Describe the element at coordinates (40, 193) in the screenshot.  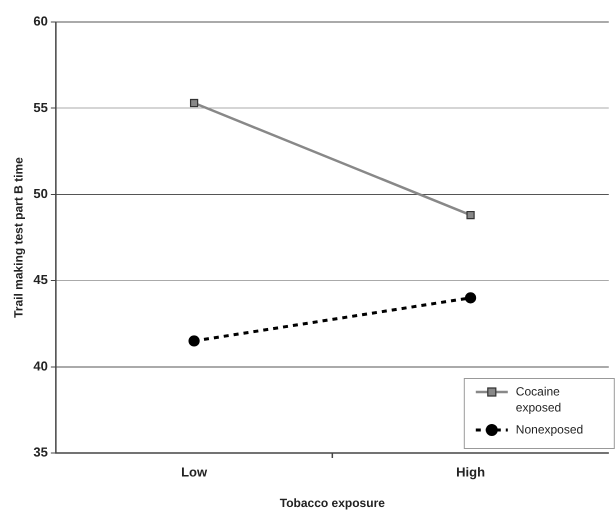
I see `y-tick-label: 50` at that location.